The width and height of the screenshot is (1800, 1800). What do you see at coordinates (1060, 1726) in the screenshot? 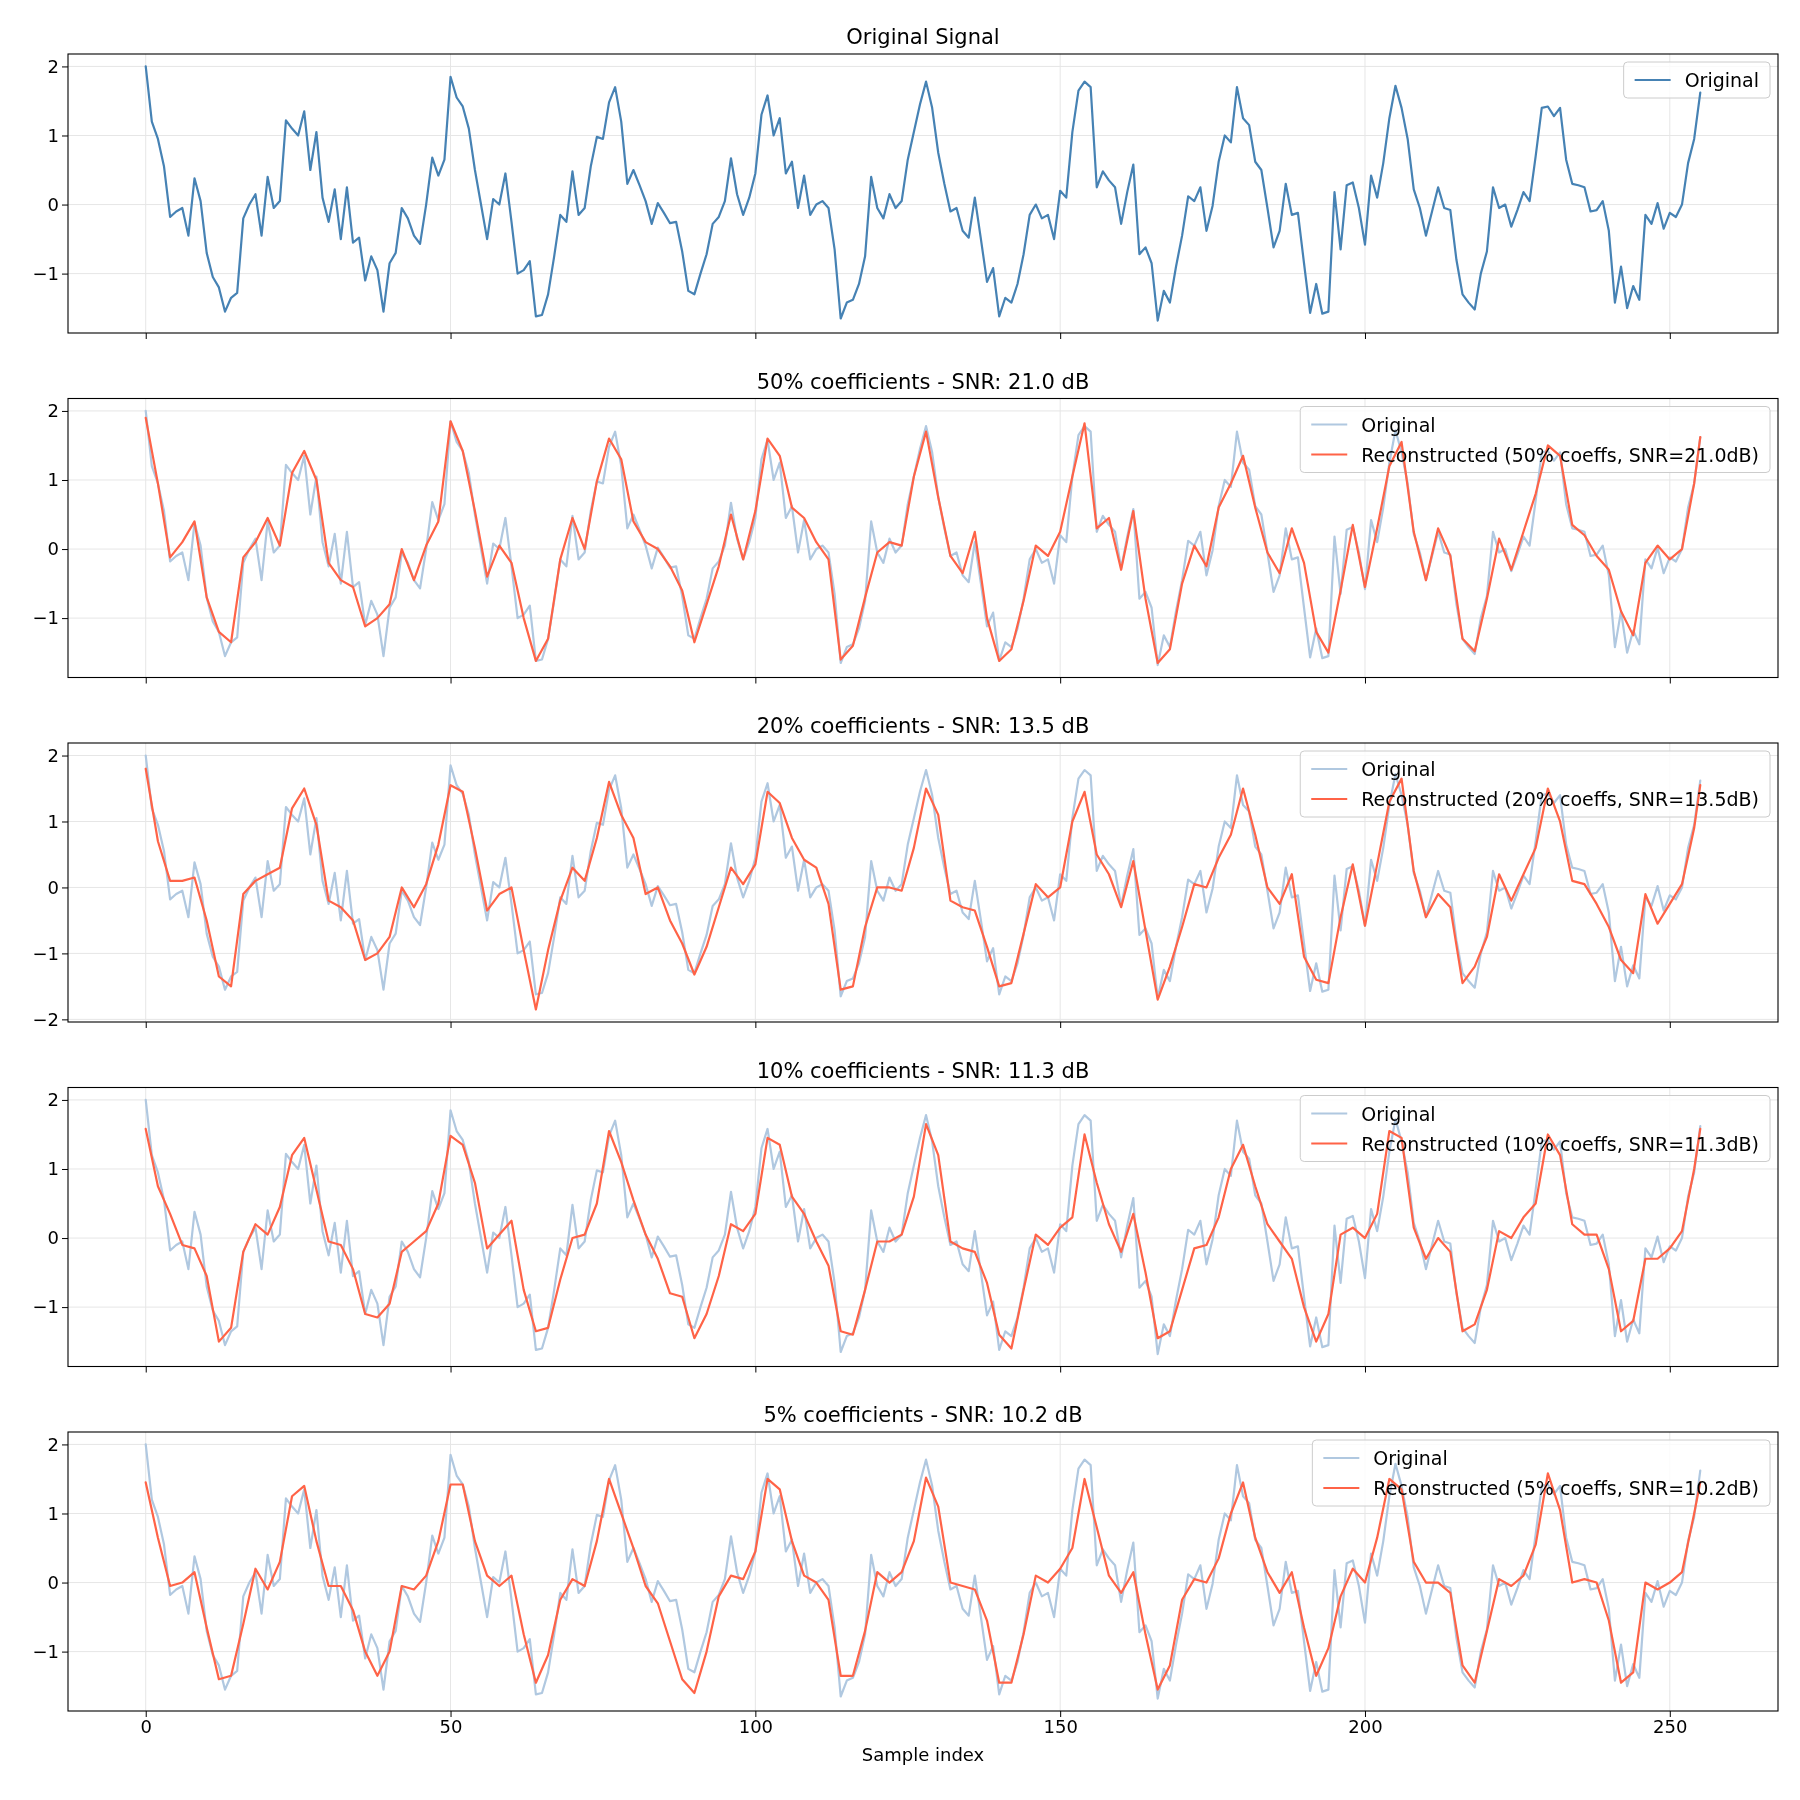
I see `x-tick-label: 150` at bounding box center [1060, 1726].